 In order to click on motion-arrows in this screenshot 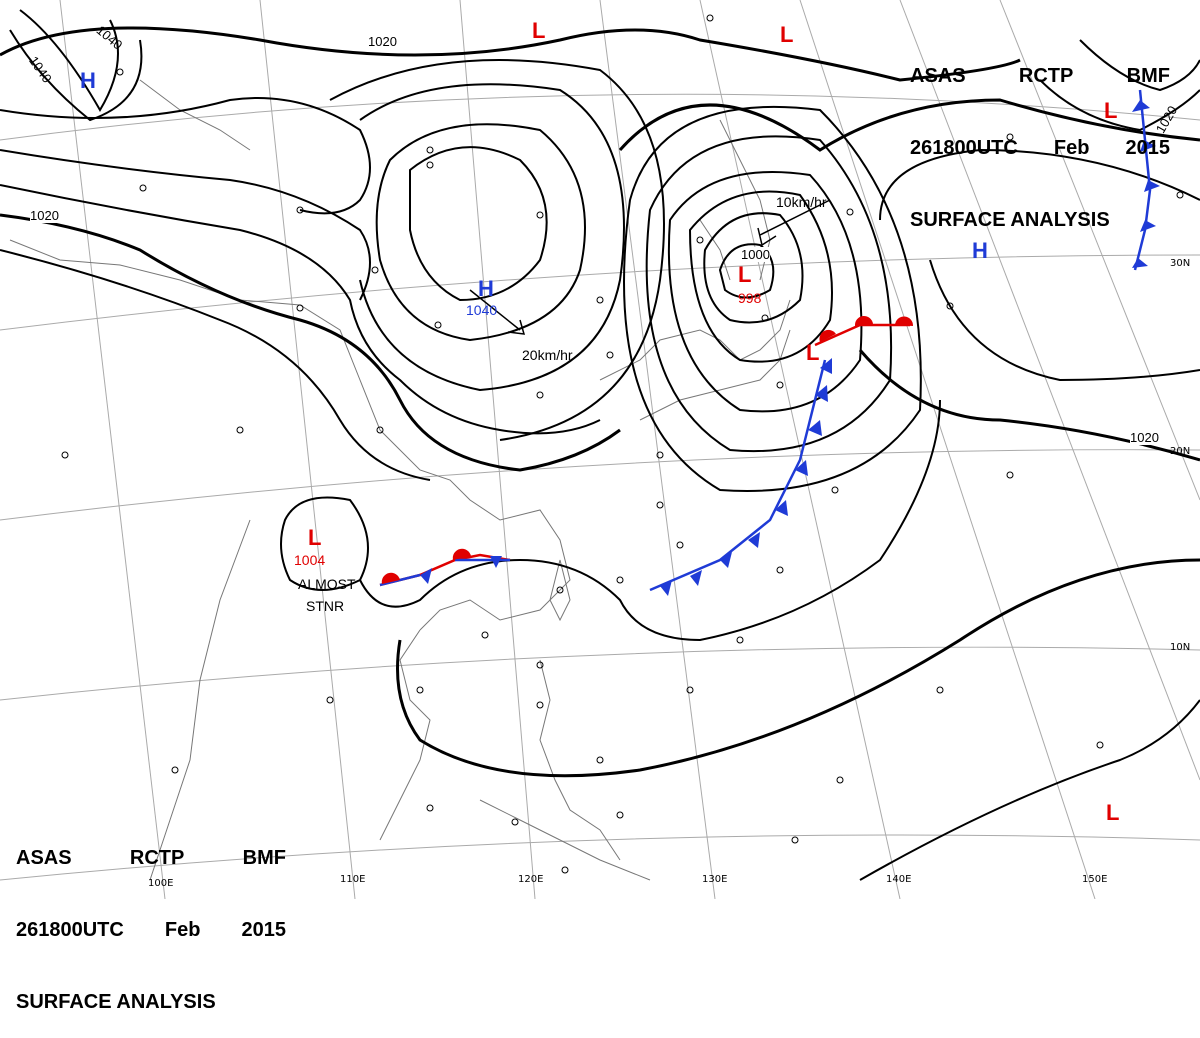, I will do `click(650, 267)`.